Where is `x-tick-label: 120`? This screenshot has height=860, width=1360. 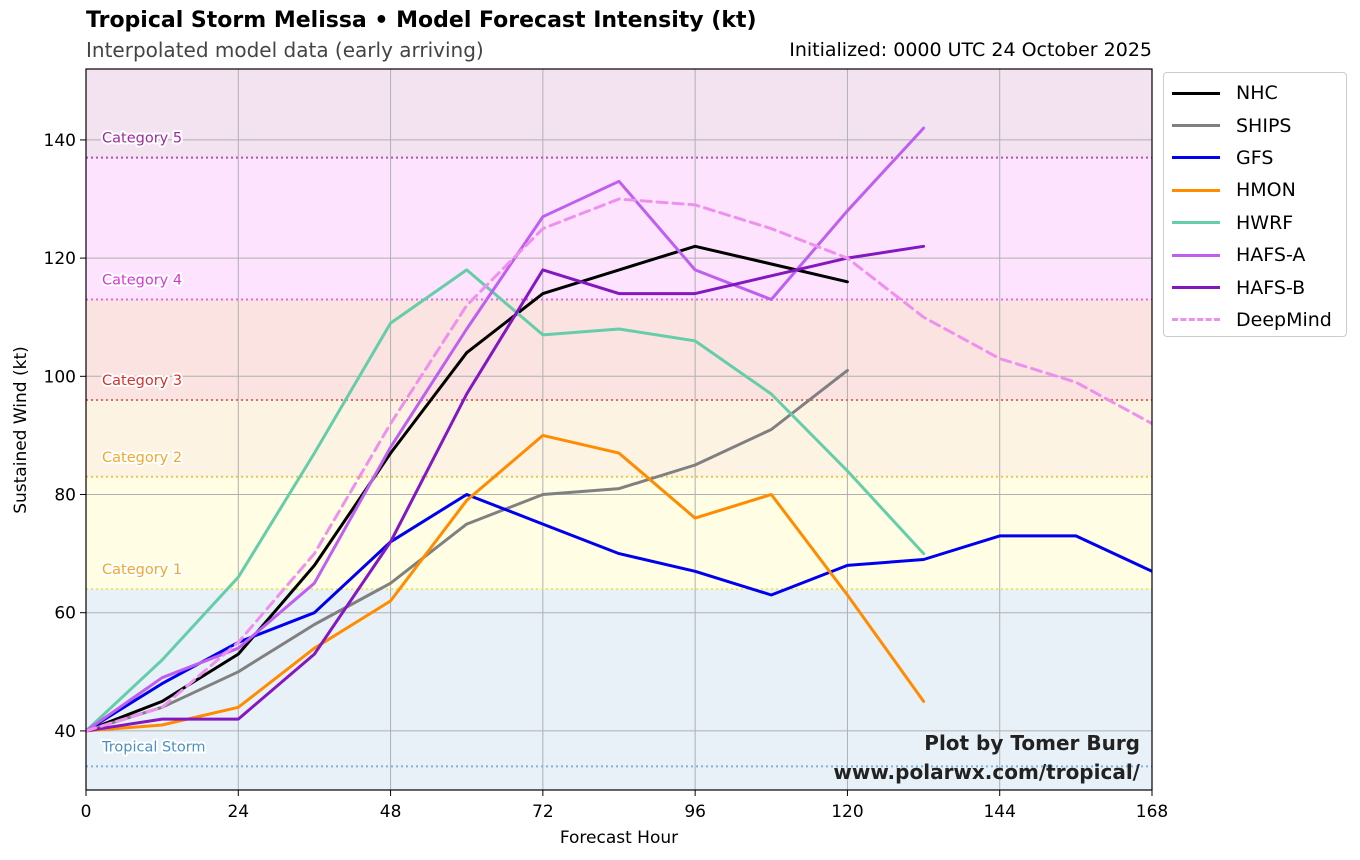 x-tick-label: 120 is located at coordinates (847, 812).